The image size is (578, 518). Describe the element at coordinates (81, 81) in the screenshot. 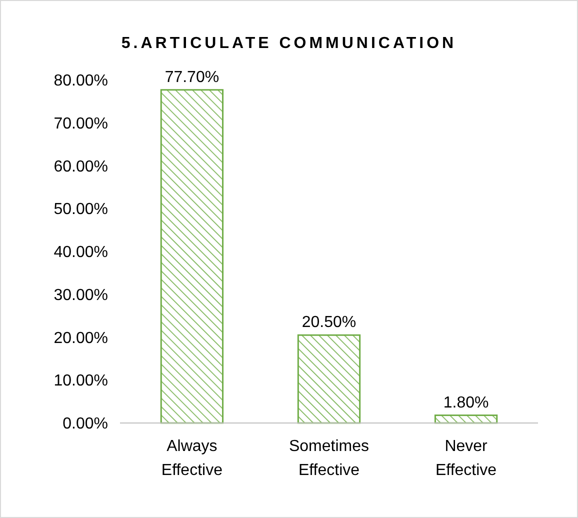

I see `y-tick-label: 80.00%` at that location.